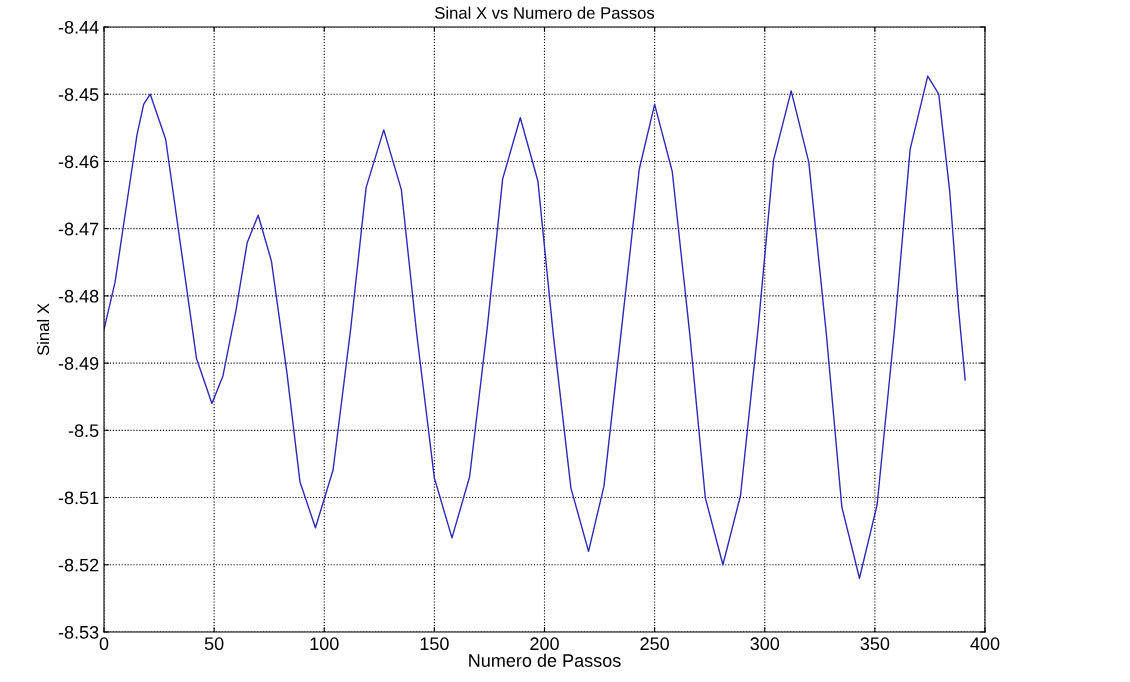  I want to click on y-tick-label: -8.45, so click(78, 94).